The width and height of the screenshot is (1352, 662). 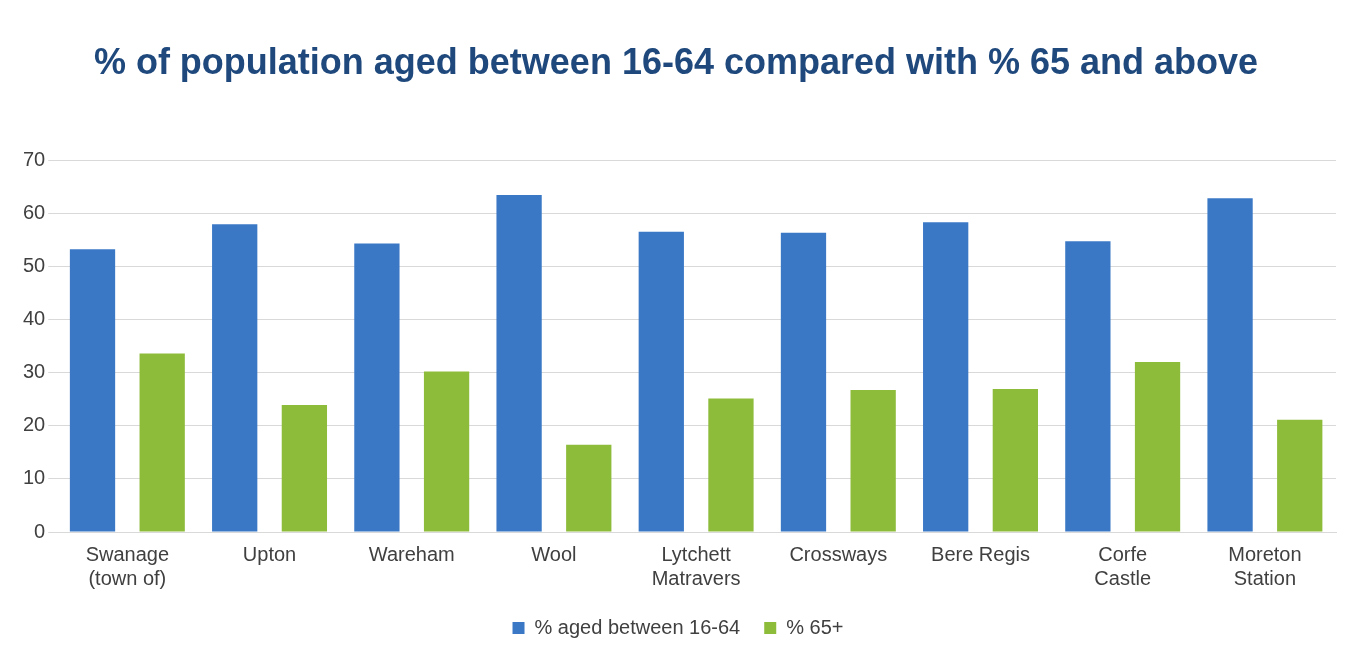 I want to click on x-tick-label: Bere Regis, so click(x=980, y=553).